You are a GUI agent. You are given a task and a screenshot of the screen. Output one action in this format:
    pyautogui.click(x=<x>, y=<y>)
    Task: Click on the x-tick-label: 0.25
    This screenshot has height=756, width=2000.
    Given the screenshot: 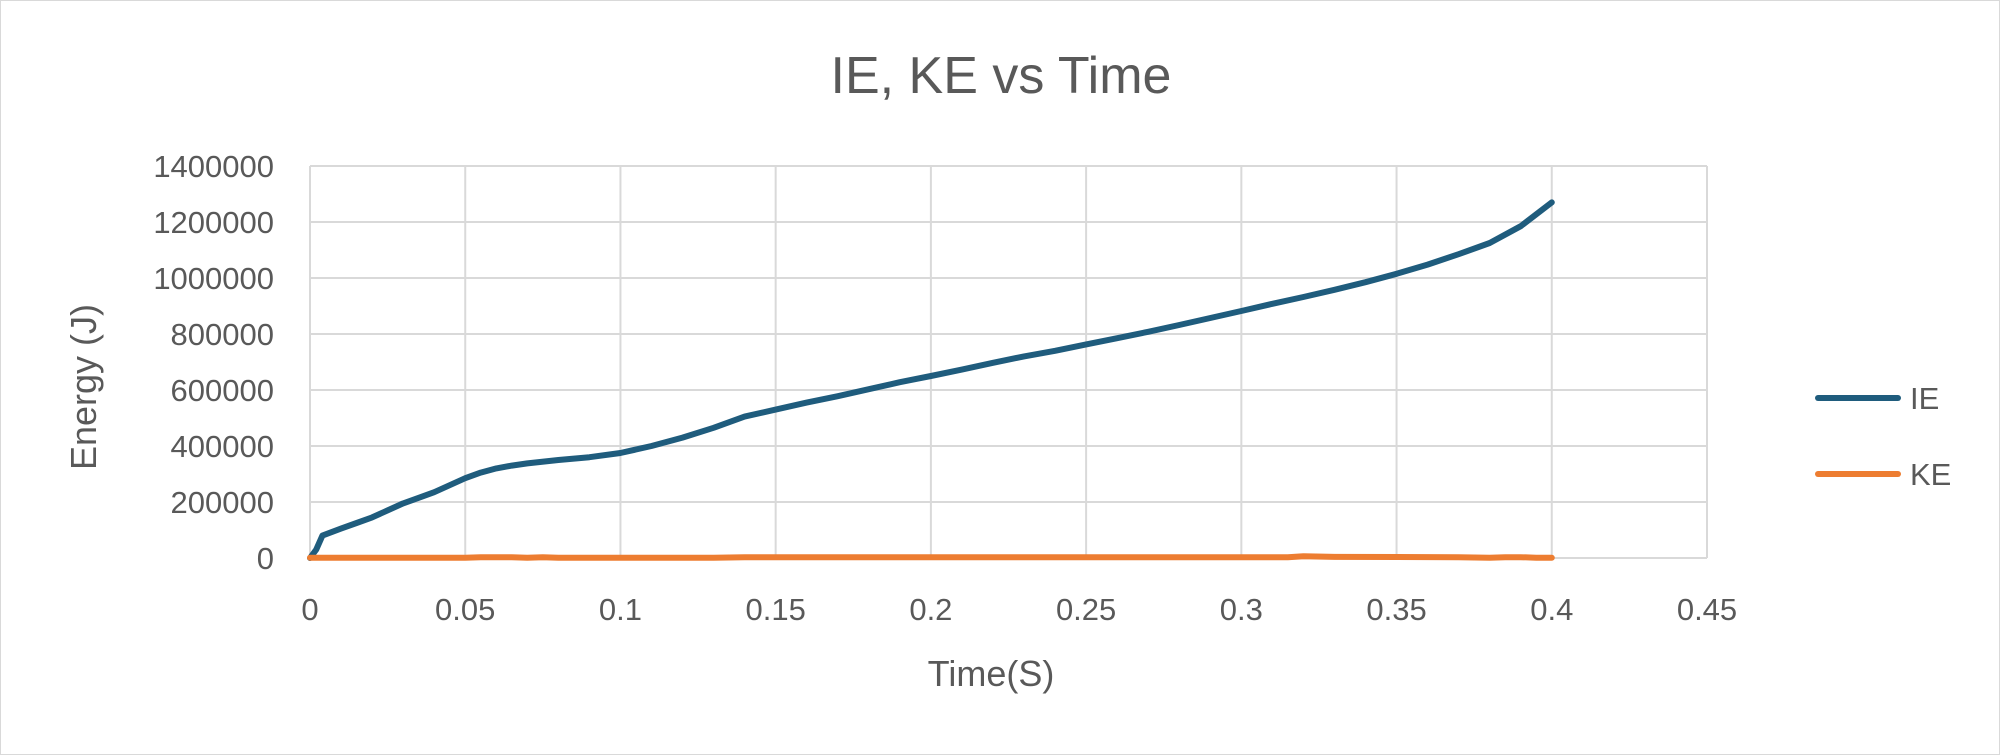 What is the action you would take?
    pyautogui.click(x=1086, y=609)
    